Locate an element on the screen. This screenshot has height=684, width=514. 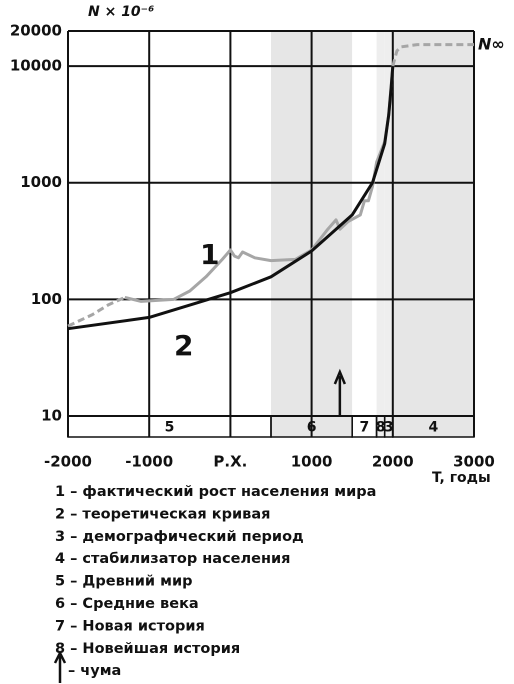
legend-item: 8 – Новейшая история is located at coordinates (147, 649).